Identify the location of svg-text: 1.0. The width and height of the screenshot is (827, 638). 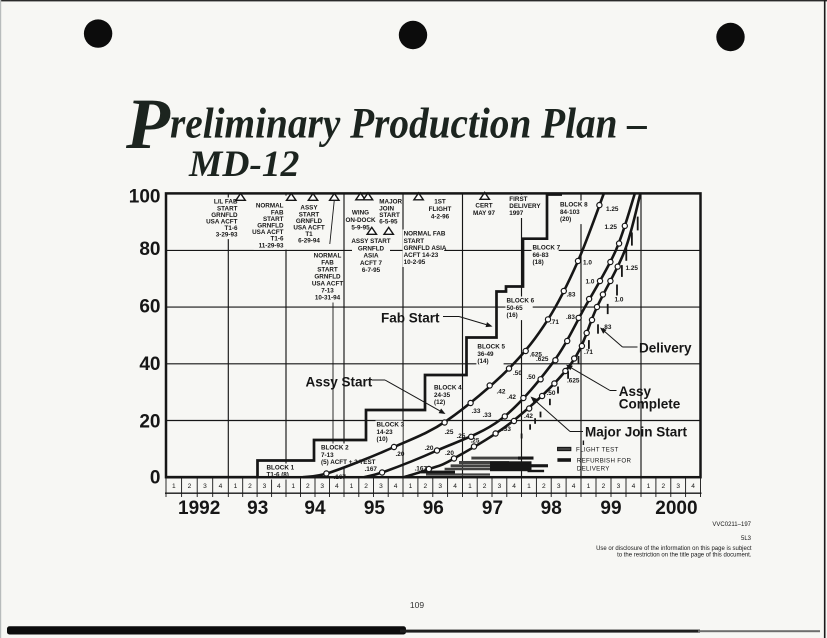
(619, 300).